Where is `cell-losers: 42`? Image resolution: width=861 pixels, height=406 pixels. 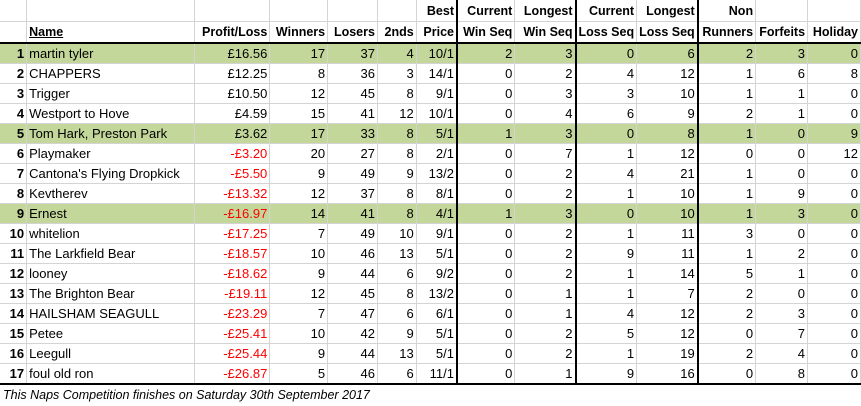 cell-losers: 42 is located at coordinates (352, 333).